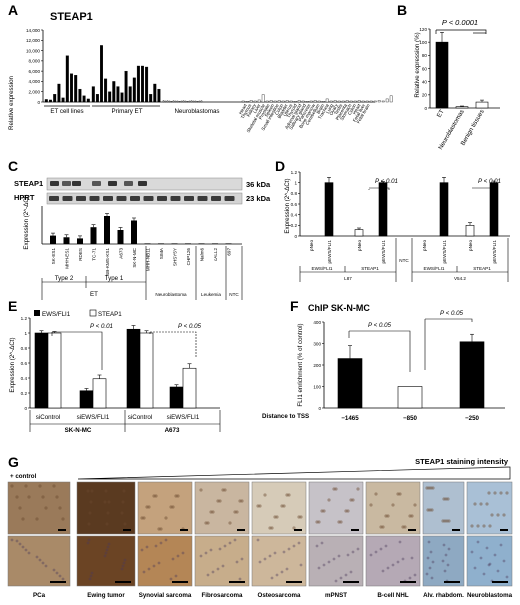 The height and width of the screenshot is (605, 520). Describe the element at coordinates (24, 348) in the screenshot. I see `panel-e-y-tick-label: 0.8` at that location.